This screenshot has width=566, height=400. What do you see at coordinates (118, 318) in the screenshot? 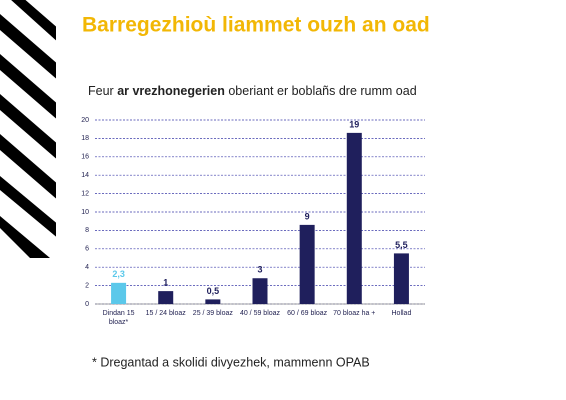
I see `x-tick-label: Dindan 15 bloaz*` at bounding box center [118, 318].